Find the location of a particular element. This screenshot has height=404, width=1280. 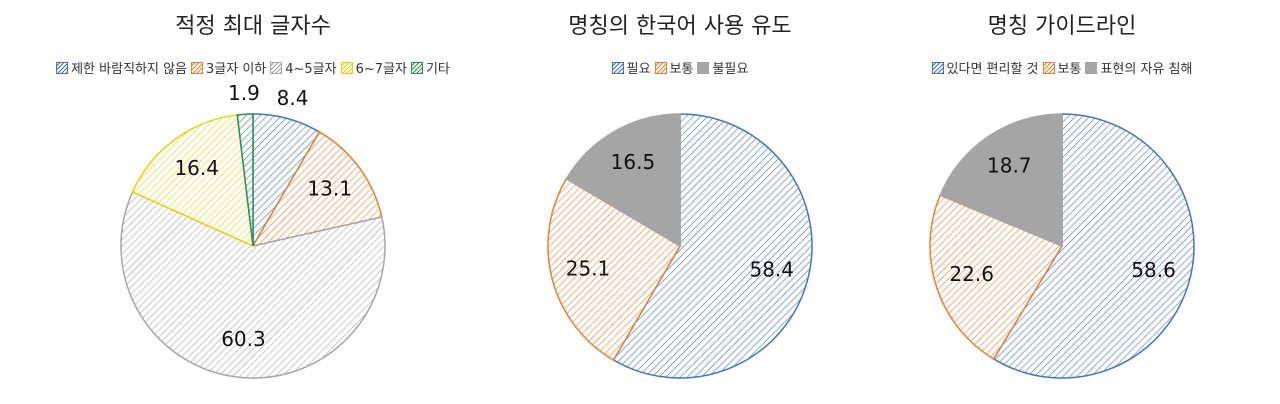

data-label: 22.6 is located at coordinates (971, 274).